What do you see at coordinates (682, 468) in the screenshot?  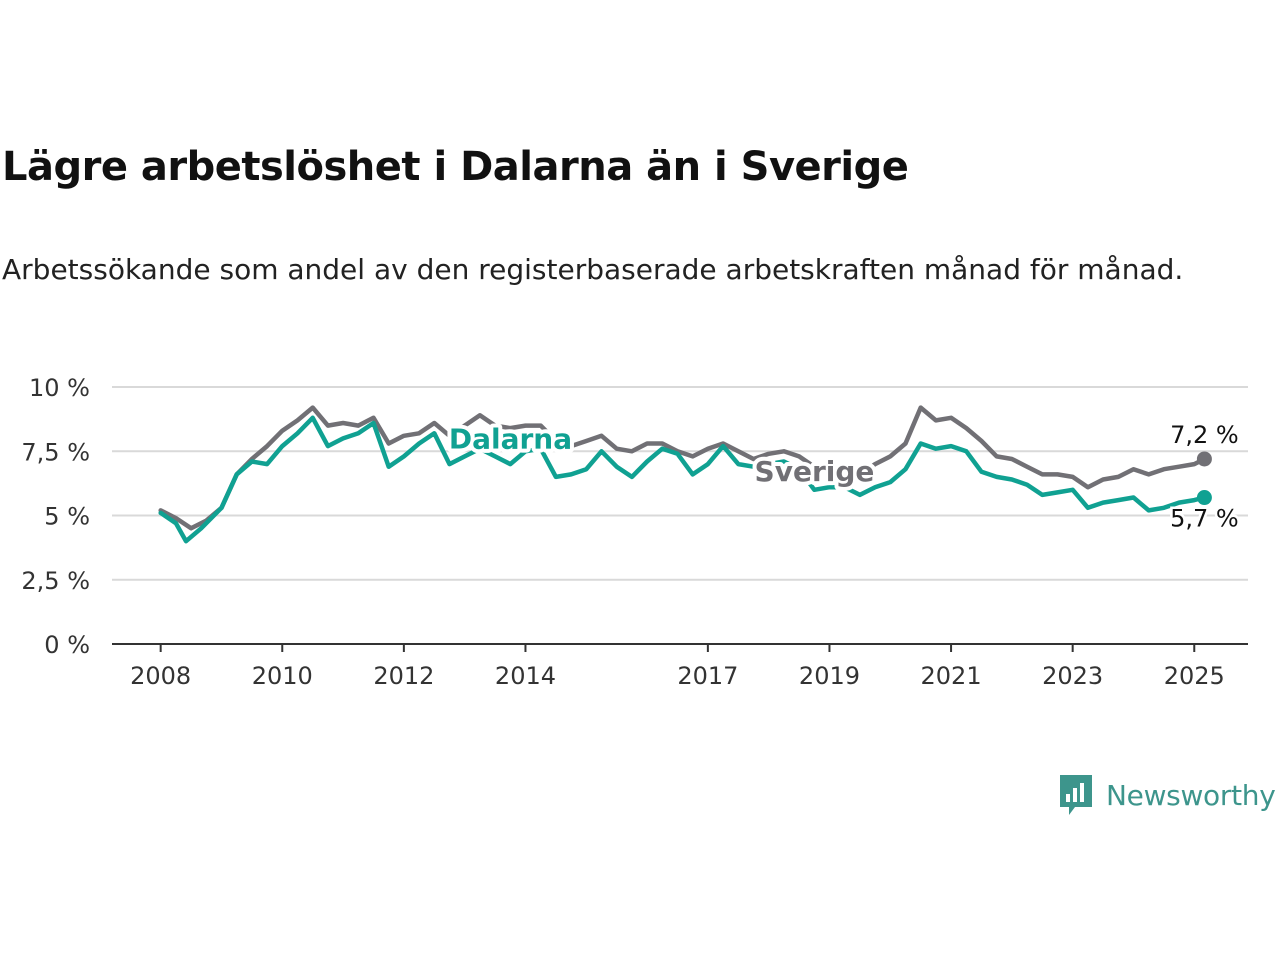 I see `series-line-sverige` at bounding box center [682, 468].